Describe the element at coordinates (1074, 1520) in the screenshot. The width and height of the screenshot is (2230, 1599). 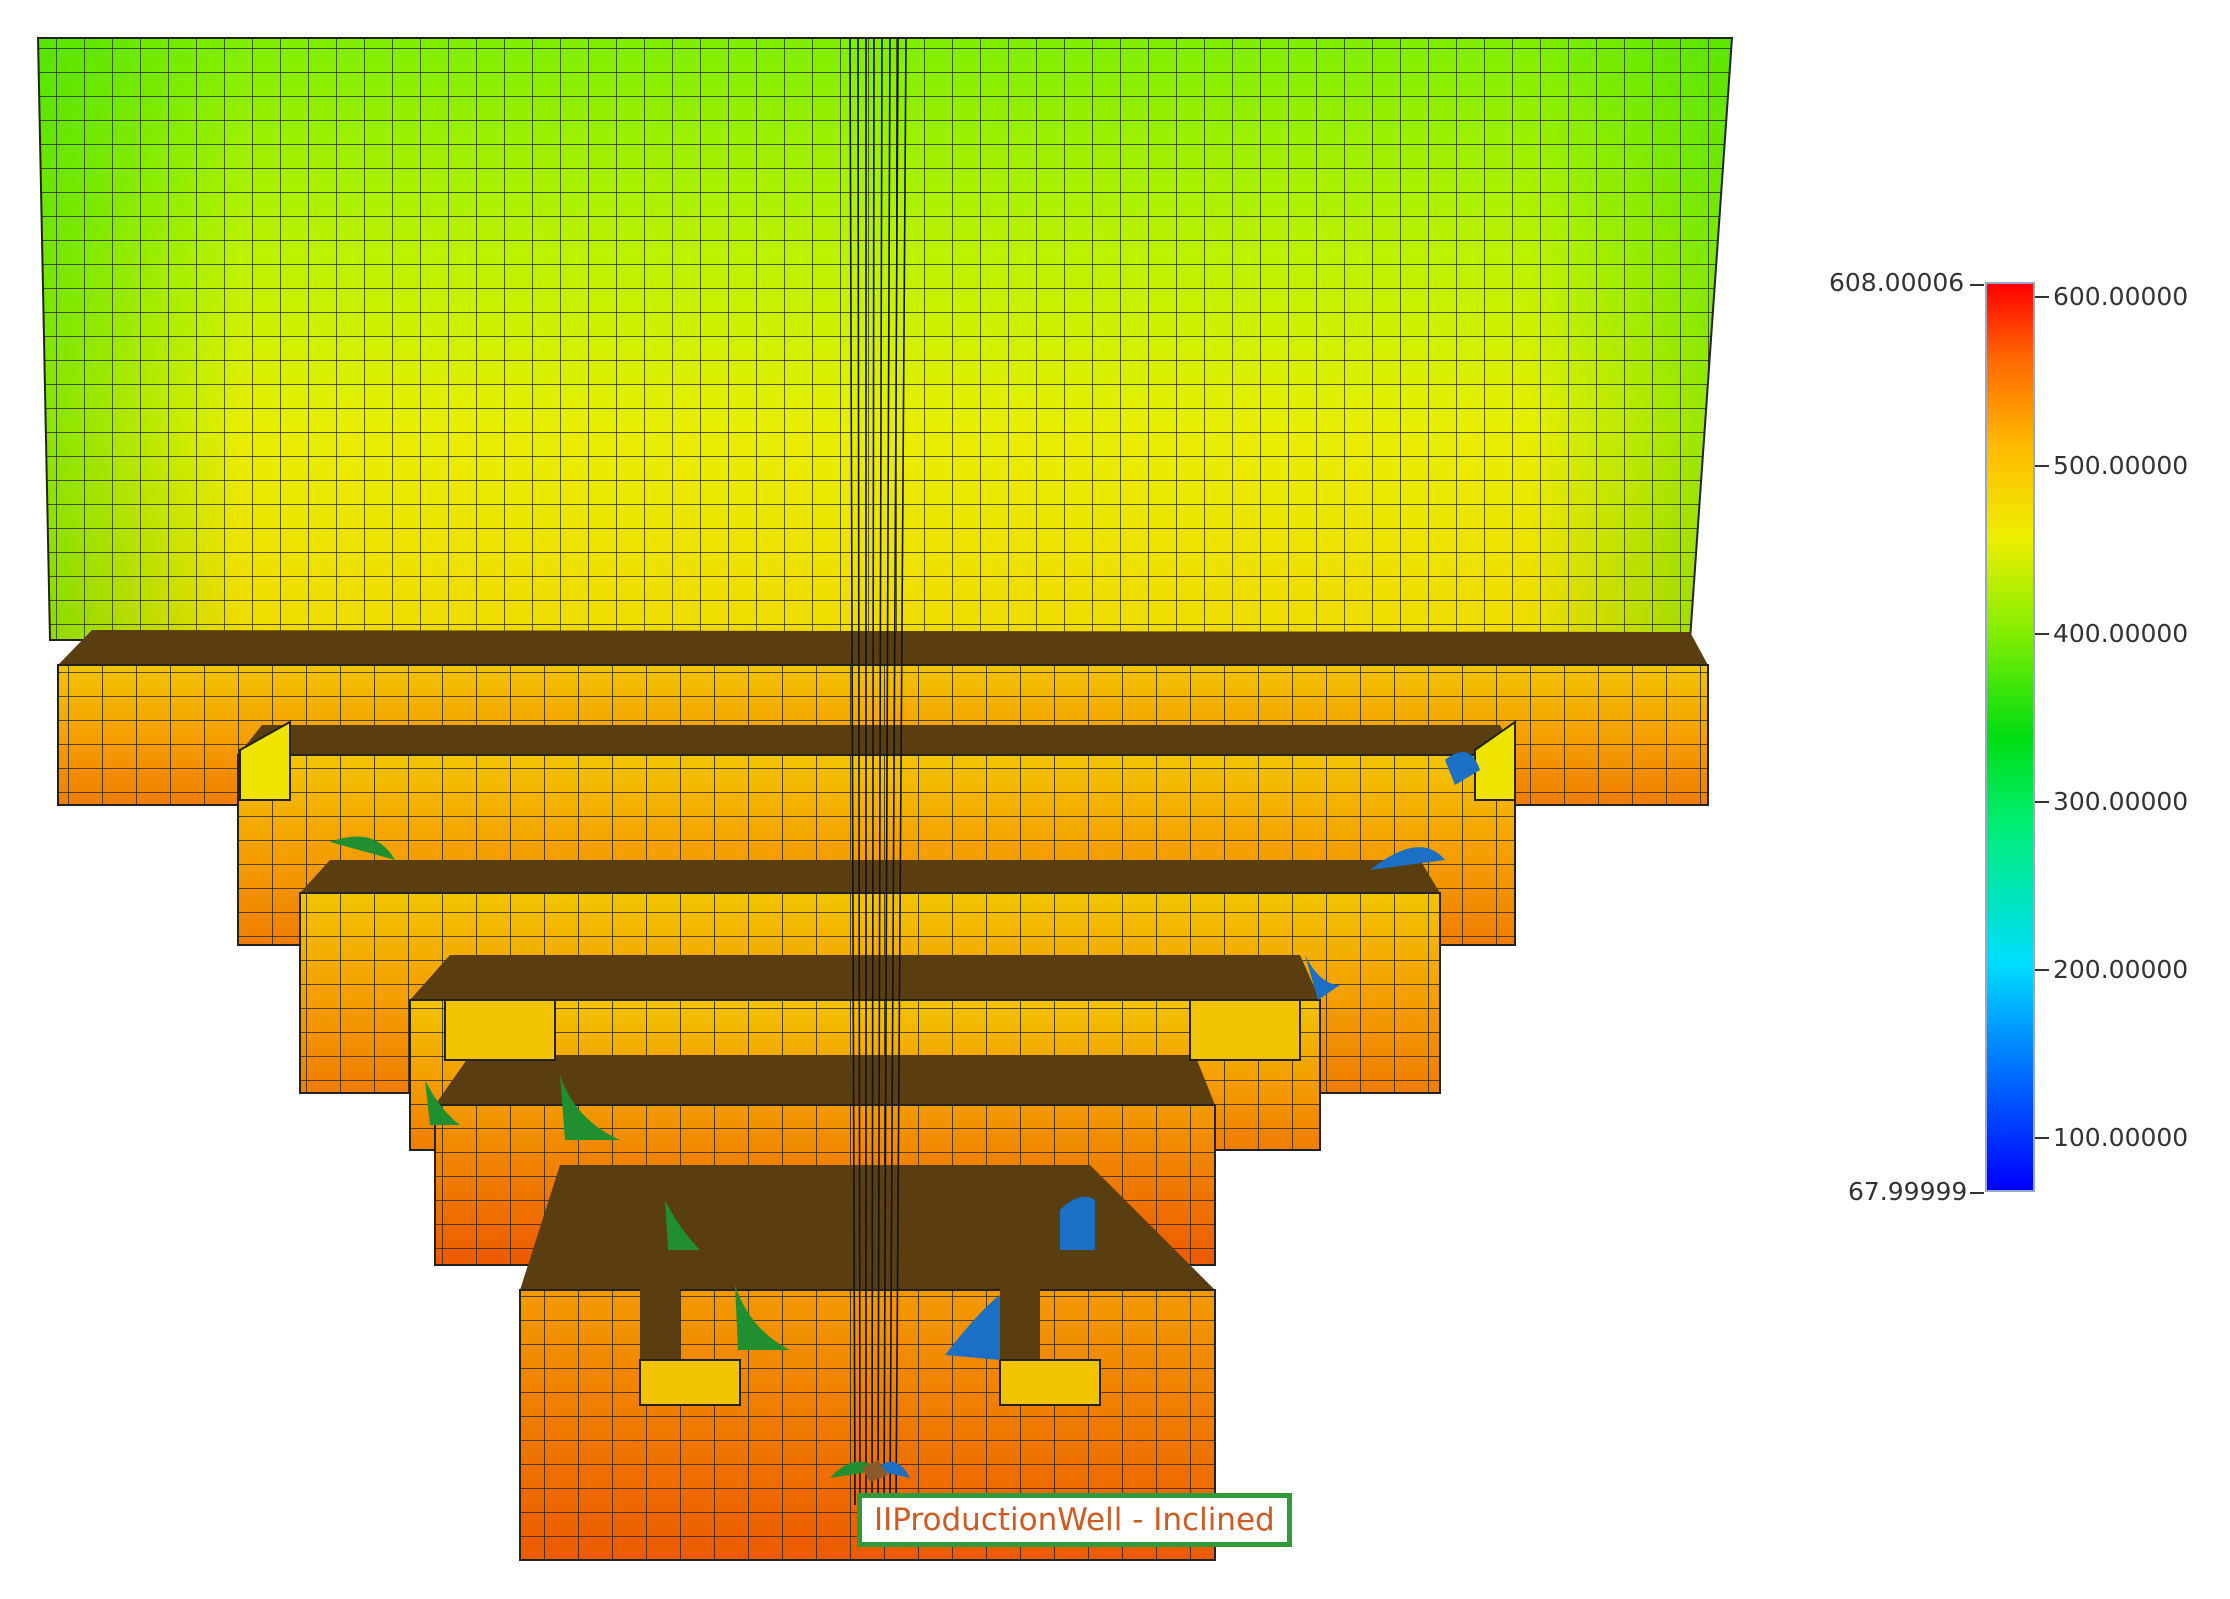
I see `well-label: IIProductionWell - Inclined` at that location.